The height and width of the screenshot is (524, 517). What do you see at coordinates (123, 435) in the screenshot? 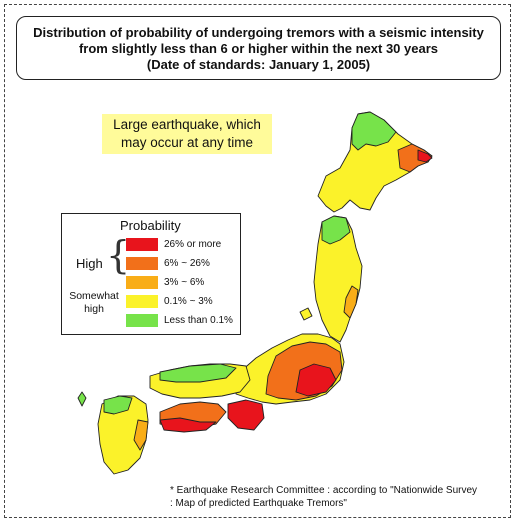
I see `kyushu` at bounding box center [123, 435].